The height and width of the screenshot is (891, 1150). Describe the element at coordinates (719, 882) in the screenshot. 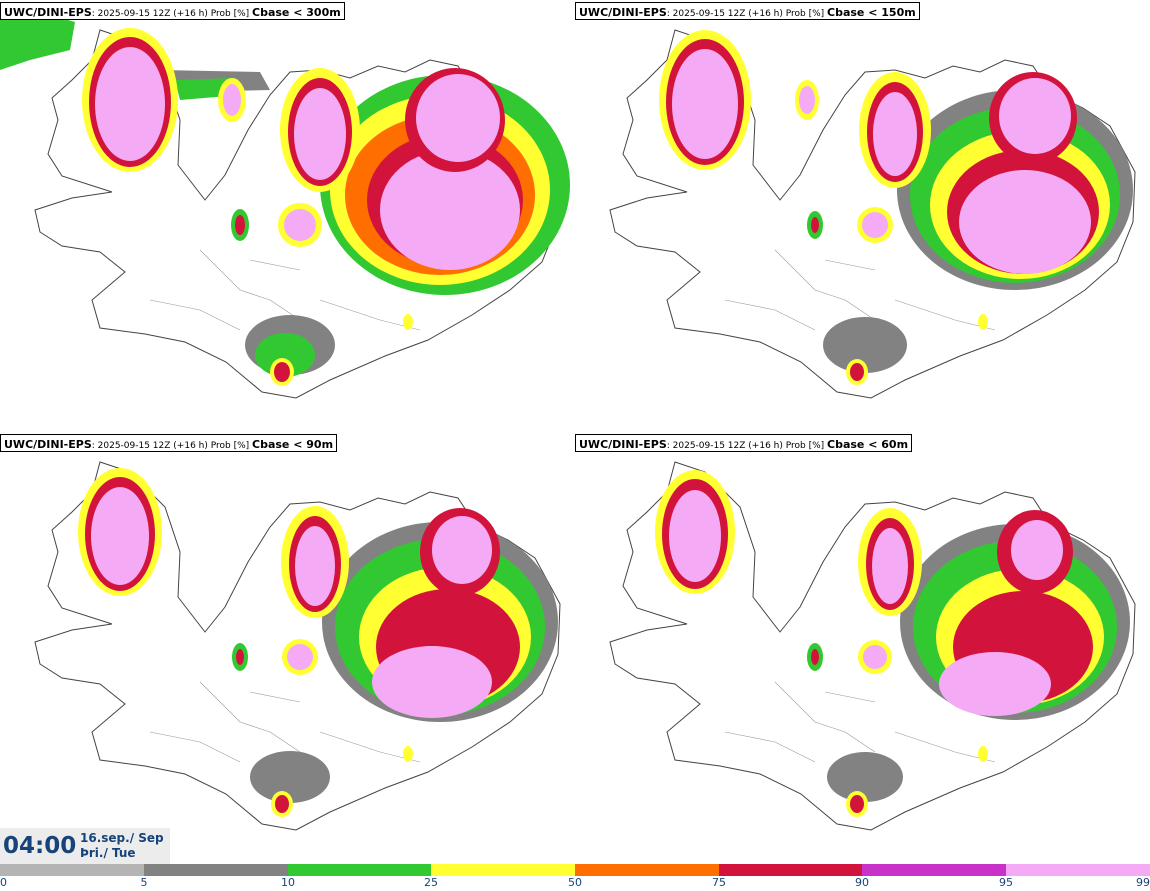

I see `colorbar-tick: 75` at that location.